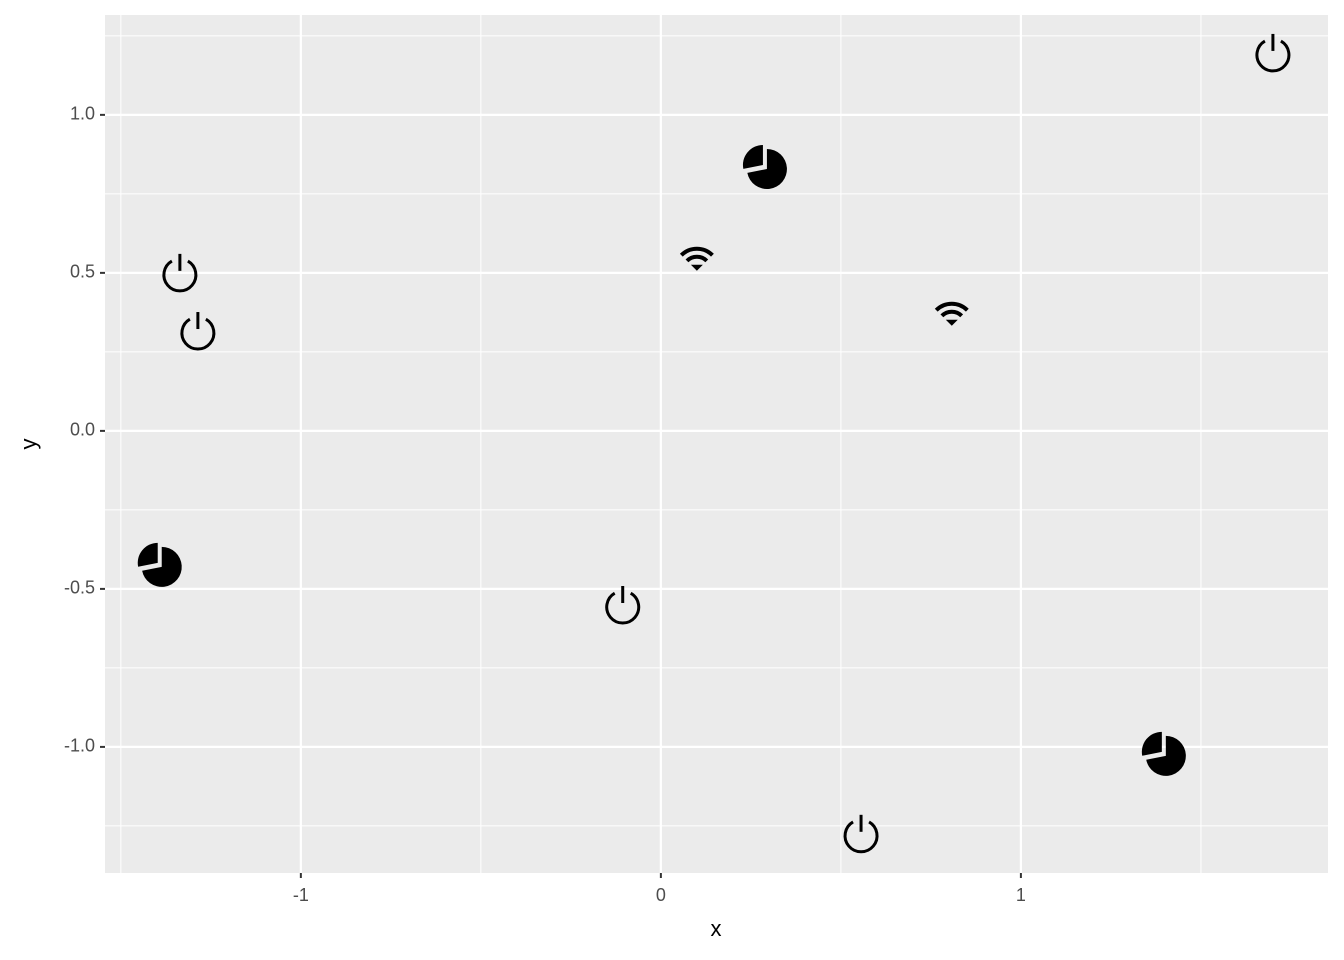 This screenshot has width=1344, height=960. I want to click on x-tick-label: 1, so click(1021, 895).